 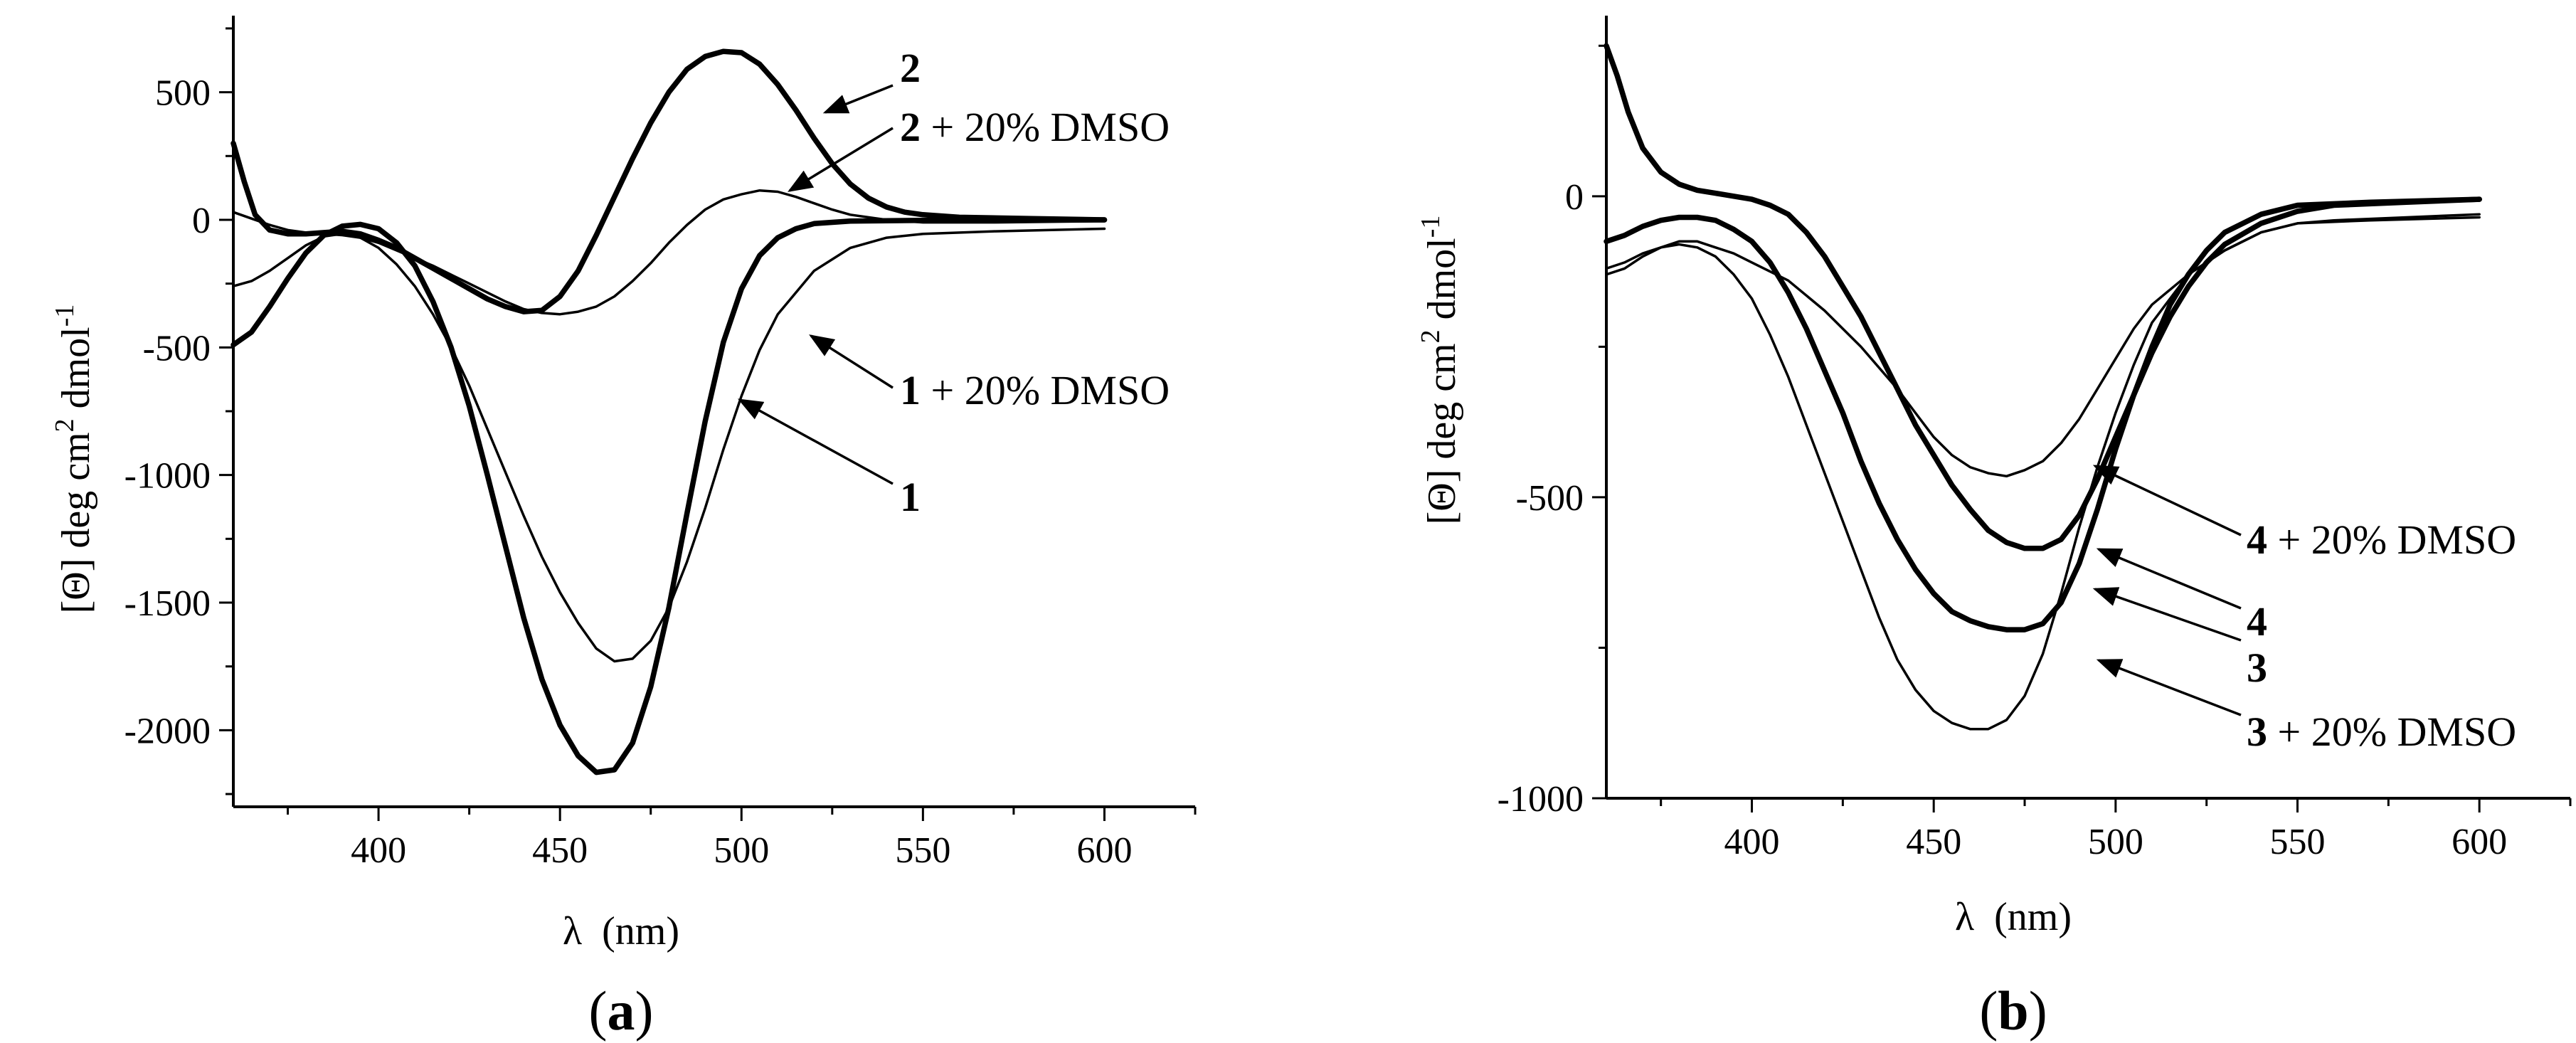 What do you see at coordinates (911, 497) in the screenshot?
I see `annotation-a-1: 1` at bounding box center [911, 497].